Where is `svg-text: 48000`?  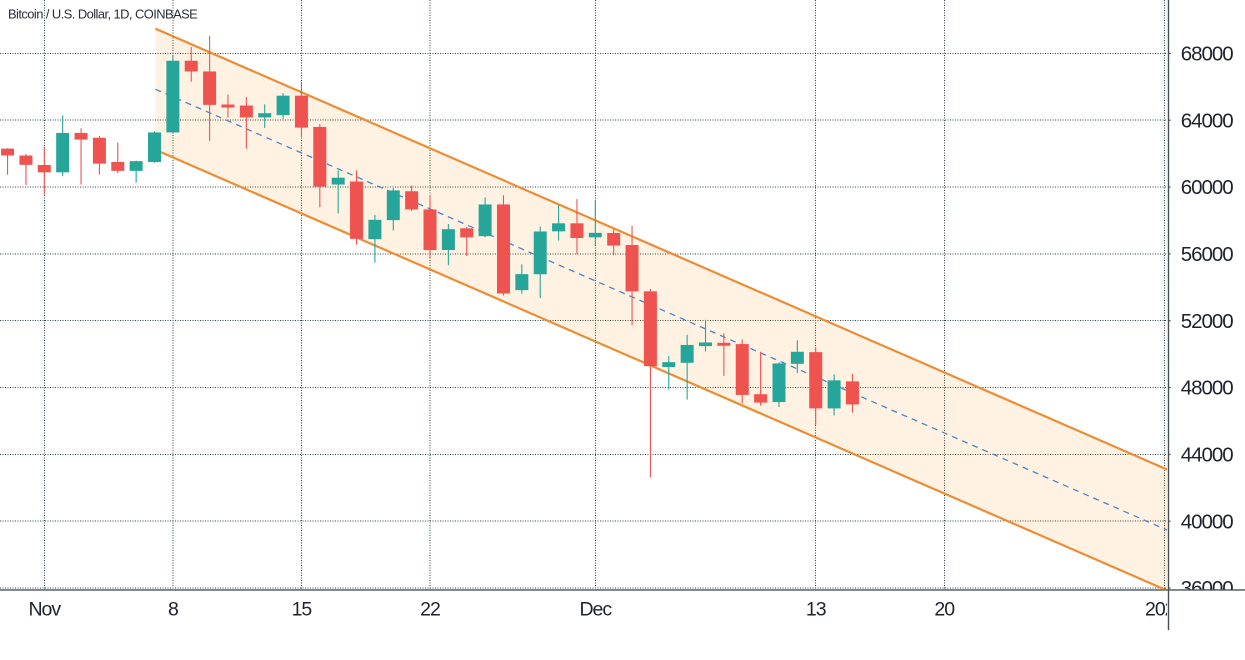 svg-text: 48000 is located at coordinates (1207, 388).